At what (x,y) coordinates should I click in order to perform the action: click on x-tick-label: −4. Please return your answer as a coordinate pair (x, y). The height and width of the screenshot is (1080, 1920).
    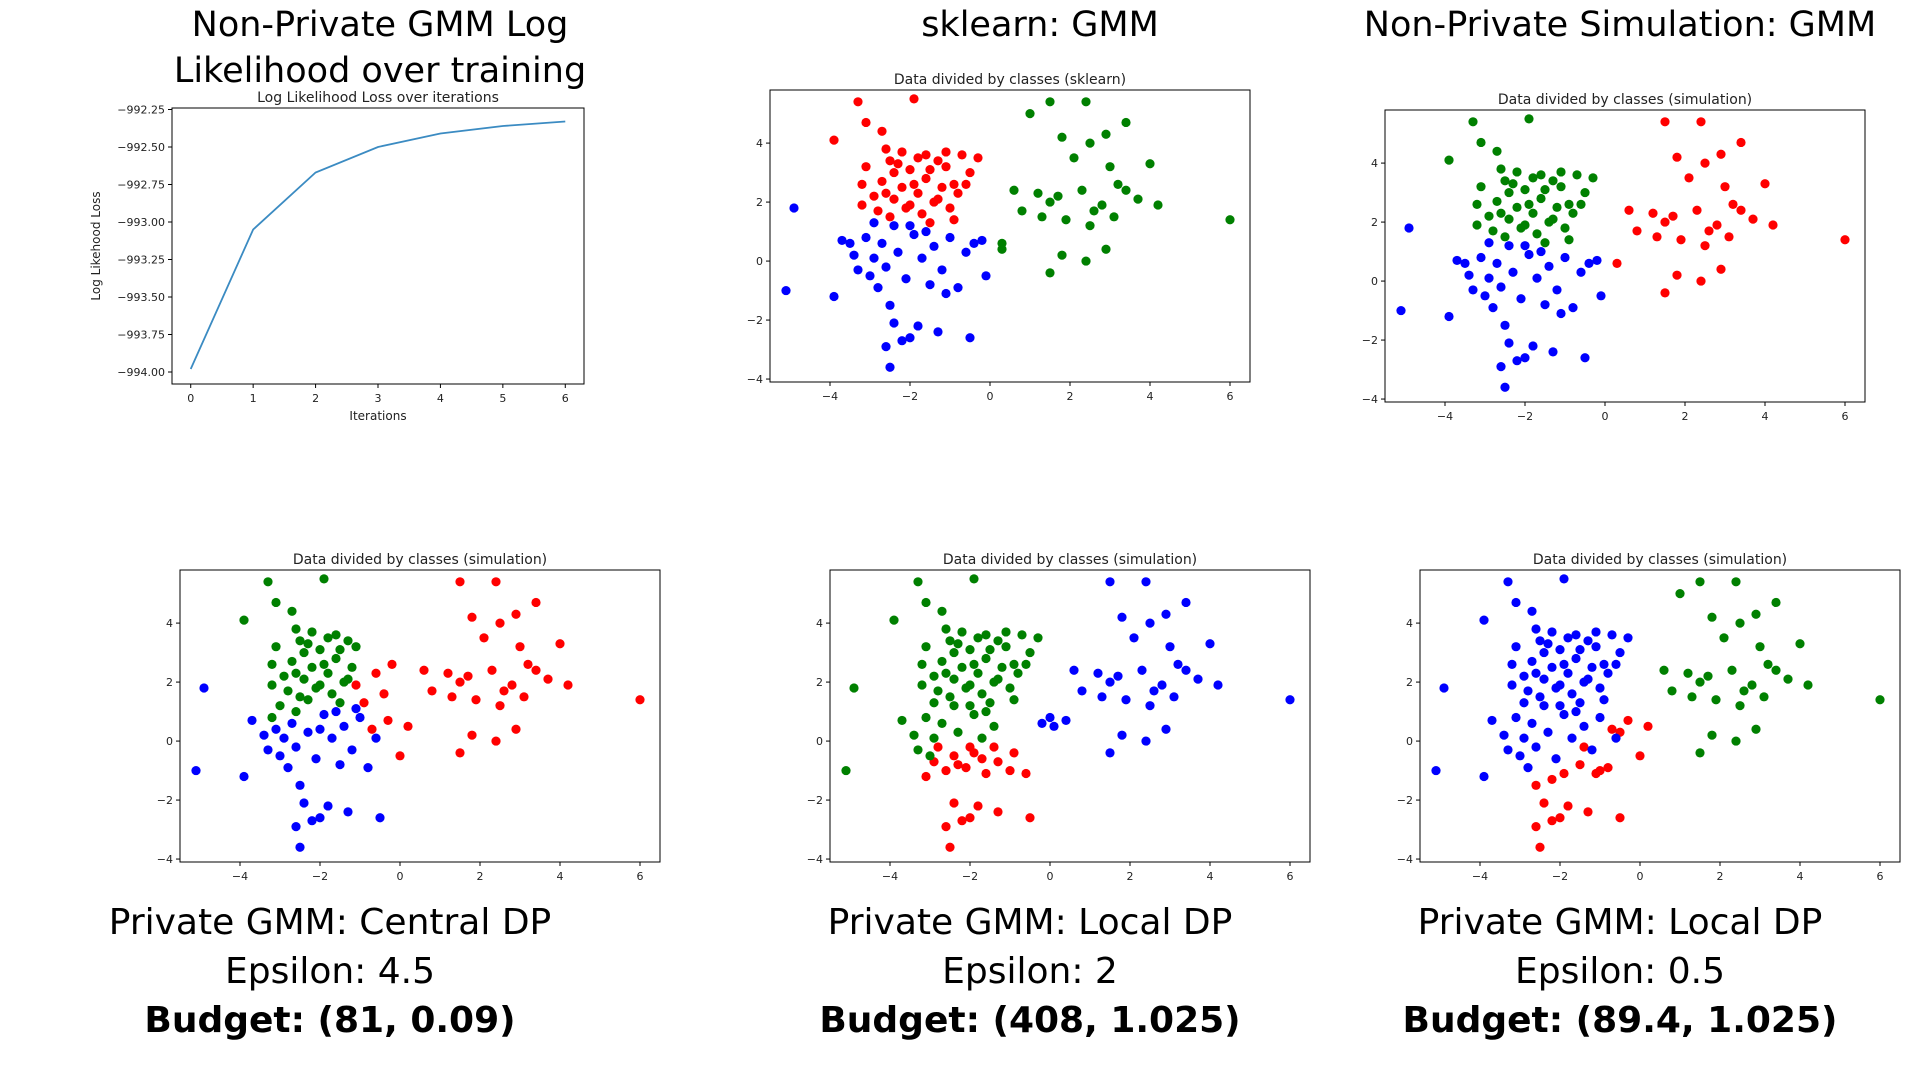
    Looking at the image, I should click on (1445, 416).